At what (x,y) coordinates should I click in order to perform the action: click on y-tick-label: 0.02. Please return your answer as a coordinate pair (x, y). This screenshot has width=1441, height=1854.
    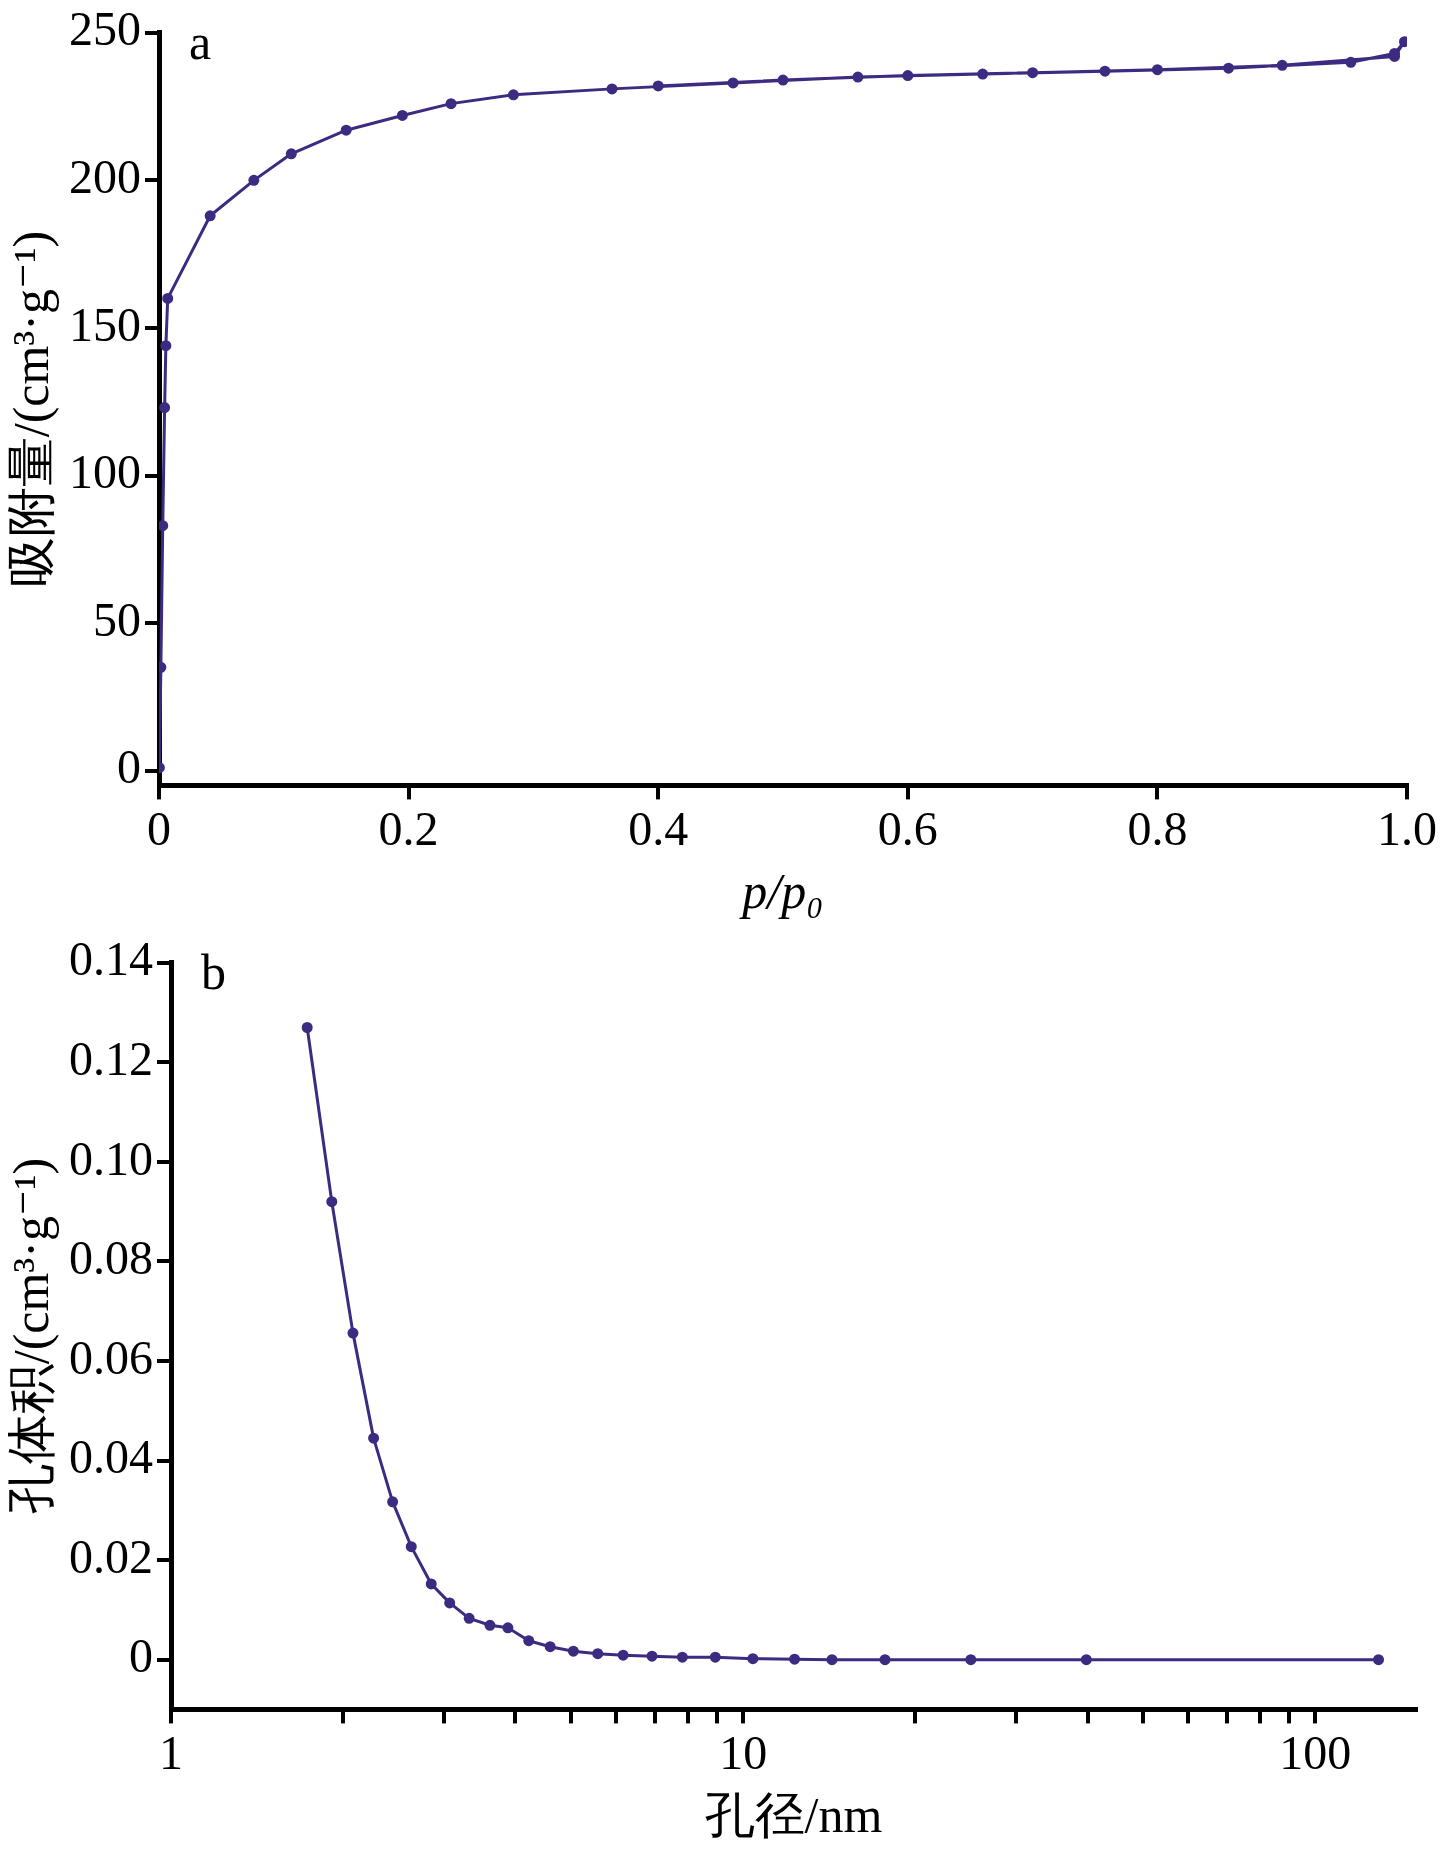
    Looking at the image, I should click on (111, 1556).